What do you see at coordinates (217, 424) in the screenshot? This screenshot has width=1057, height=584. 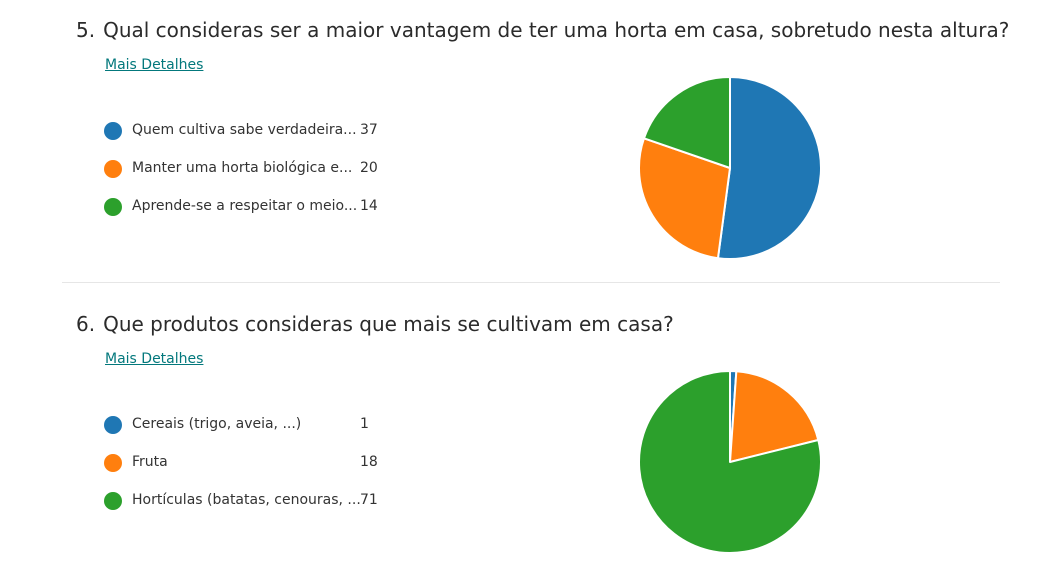 I see `legend-label: Cereais (trigo, aveia, ...)` at bounding box center [217, 424].